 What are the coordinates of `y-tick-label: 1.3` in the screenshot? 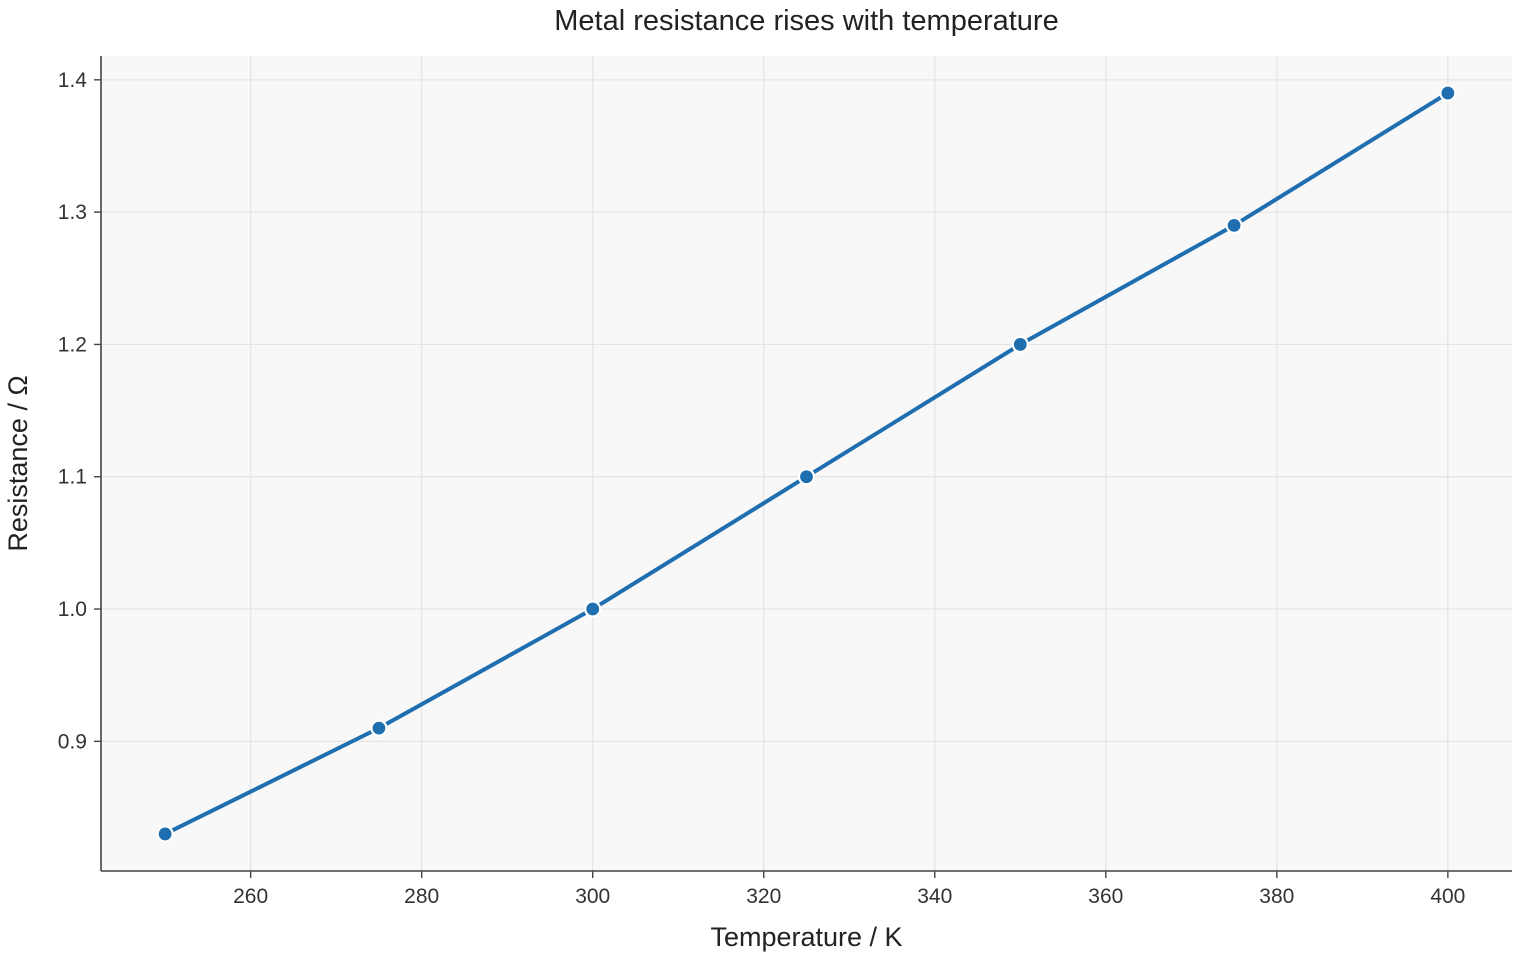 It's located at (72, 212).